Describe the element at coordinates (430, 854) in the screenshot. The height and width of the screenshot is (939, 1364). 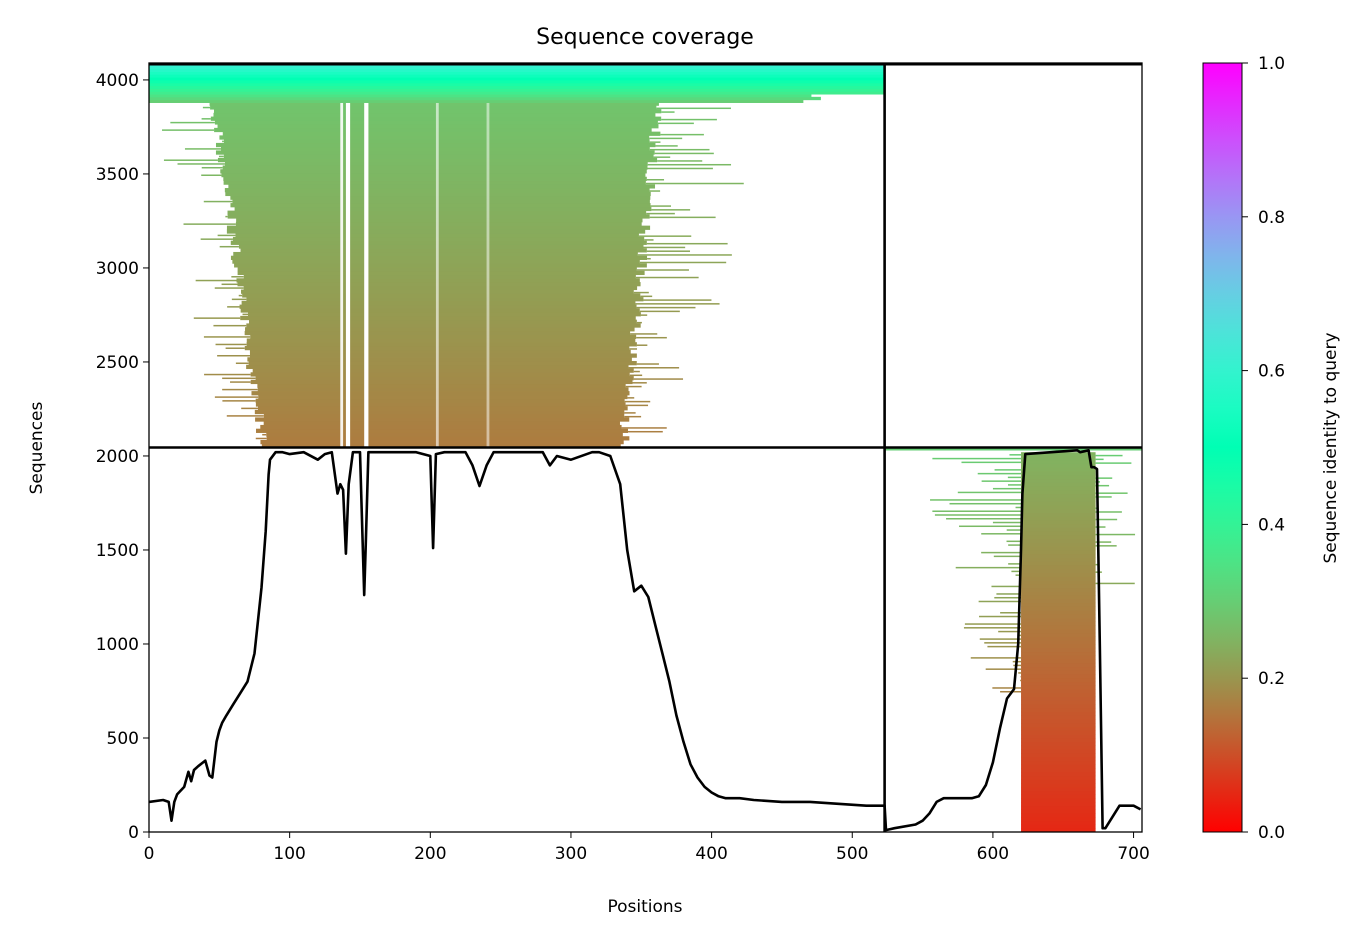
I see `x-tick-label: 200` at that location.